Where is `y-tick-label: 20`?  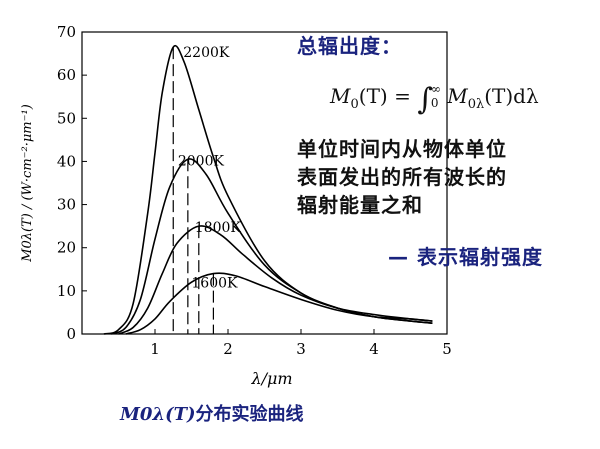 y-tick-label: 20 is located at coordinates (66, 248).